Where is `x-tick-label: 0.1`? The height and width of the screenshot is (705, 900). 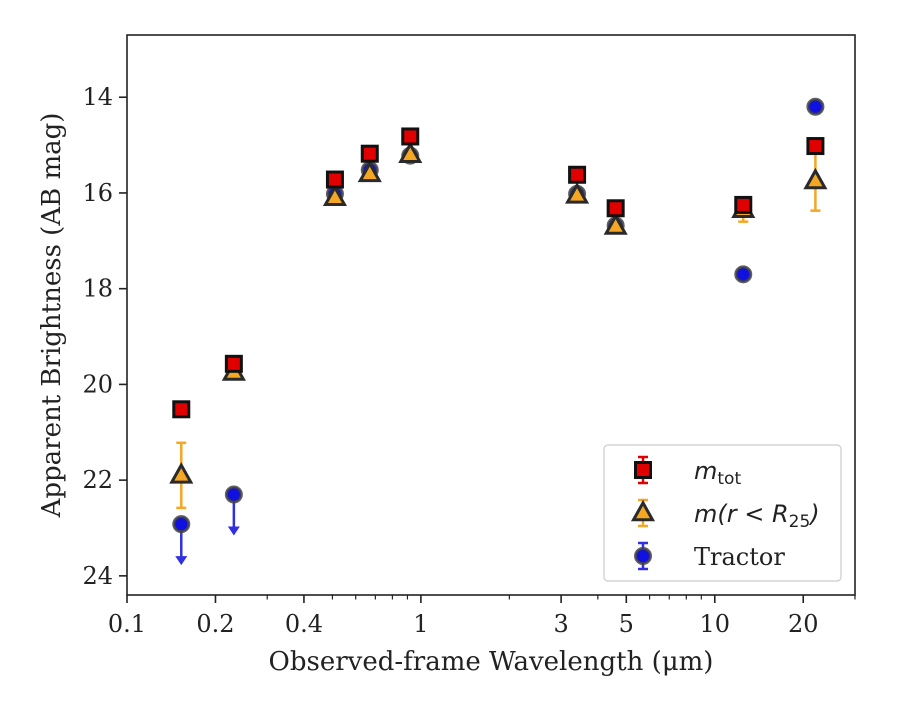
x-tick-label: 0.1 is located at coordinates (127, 624).